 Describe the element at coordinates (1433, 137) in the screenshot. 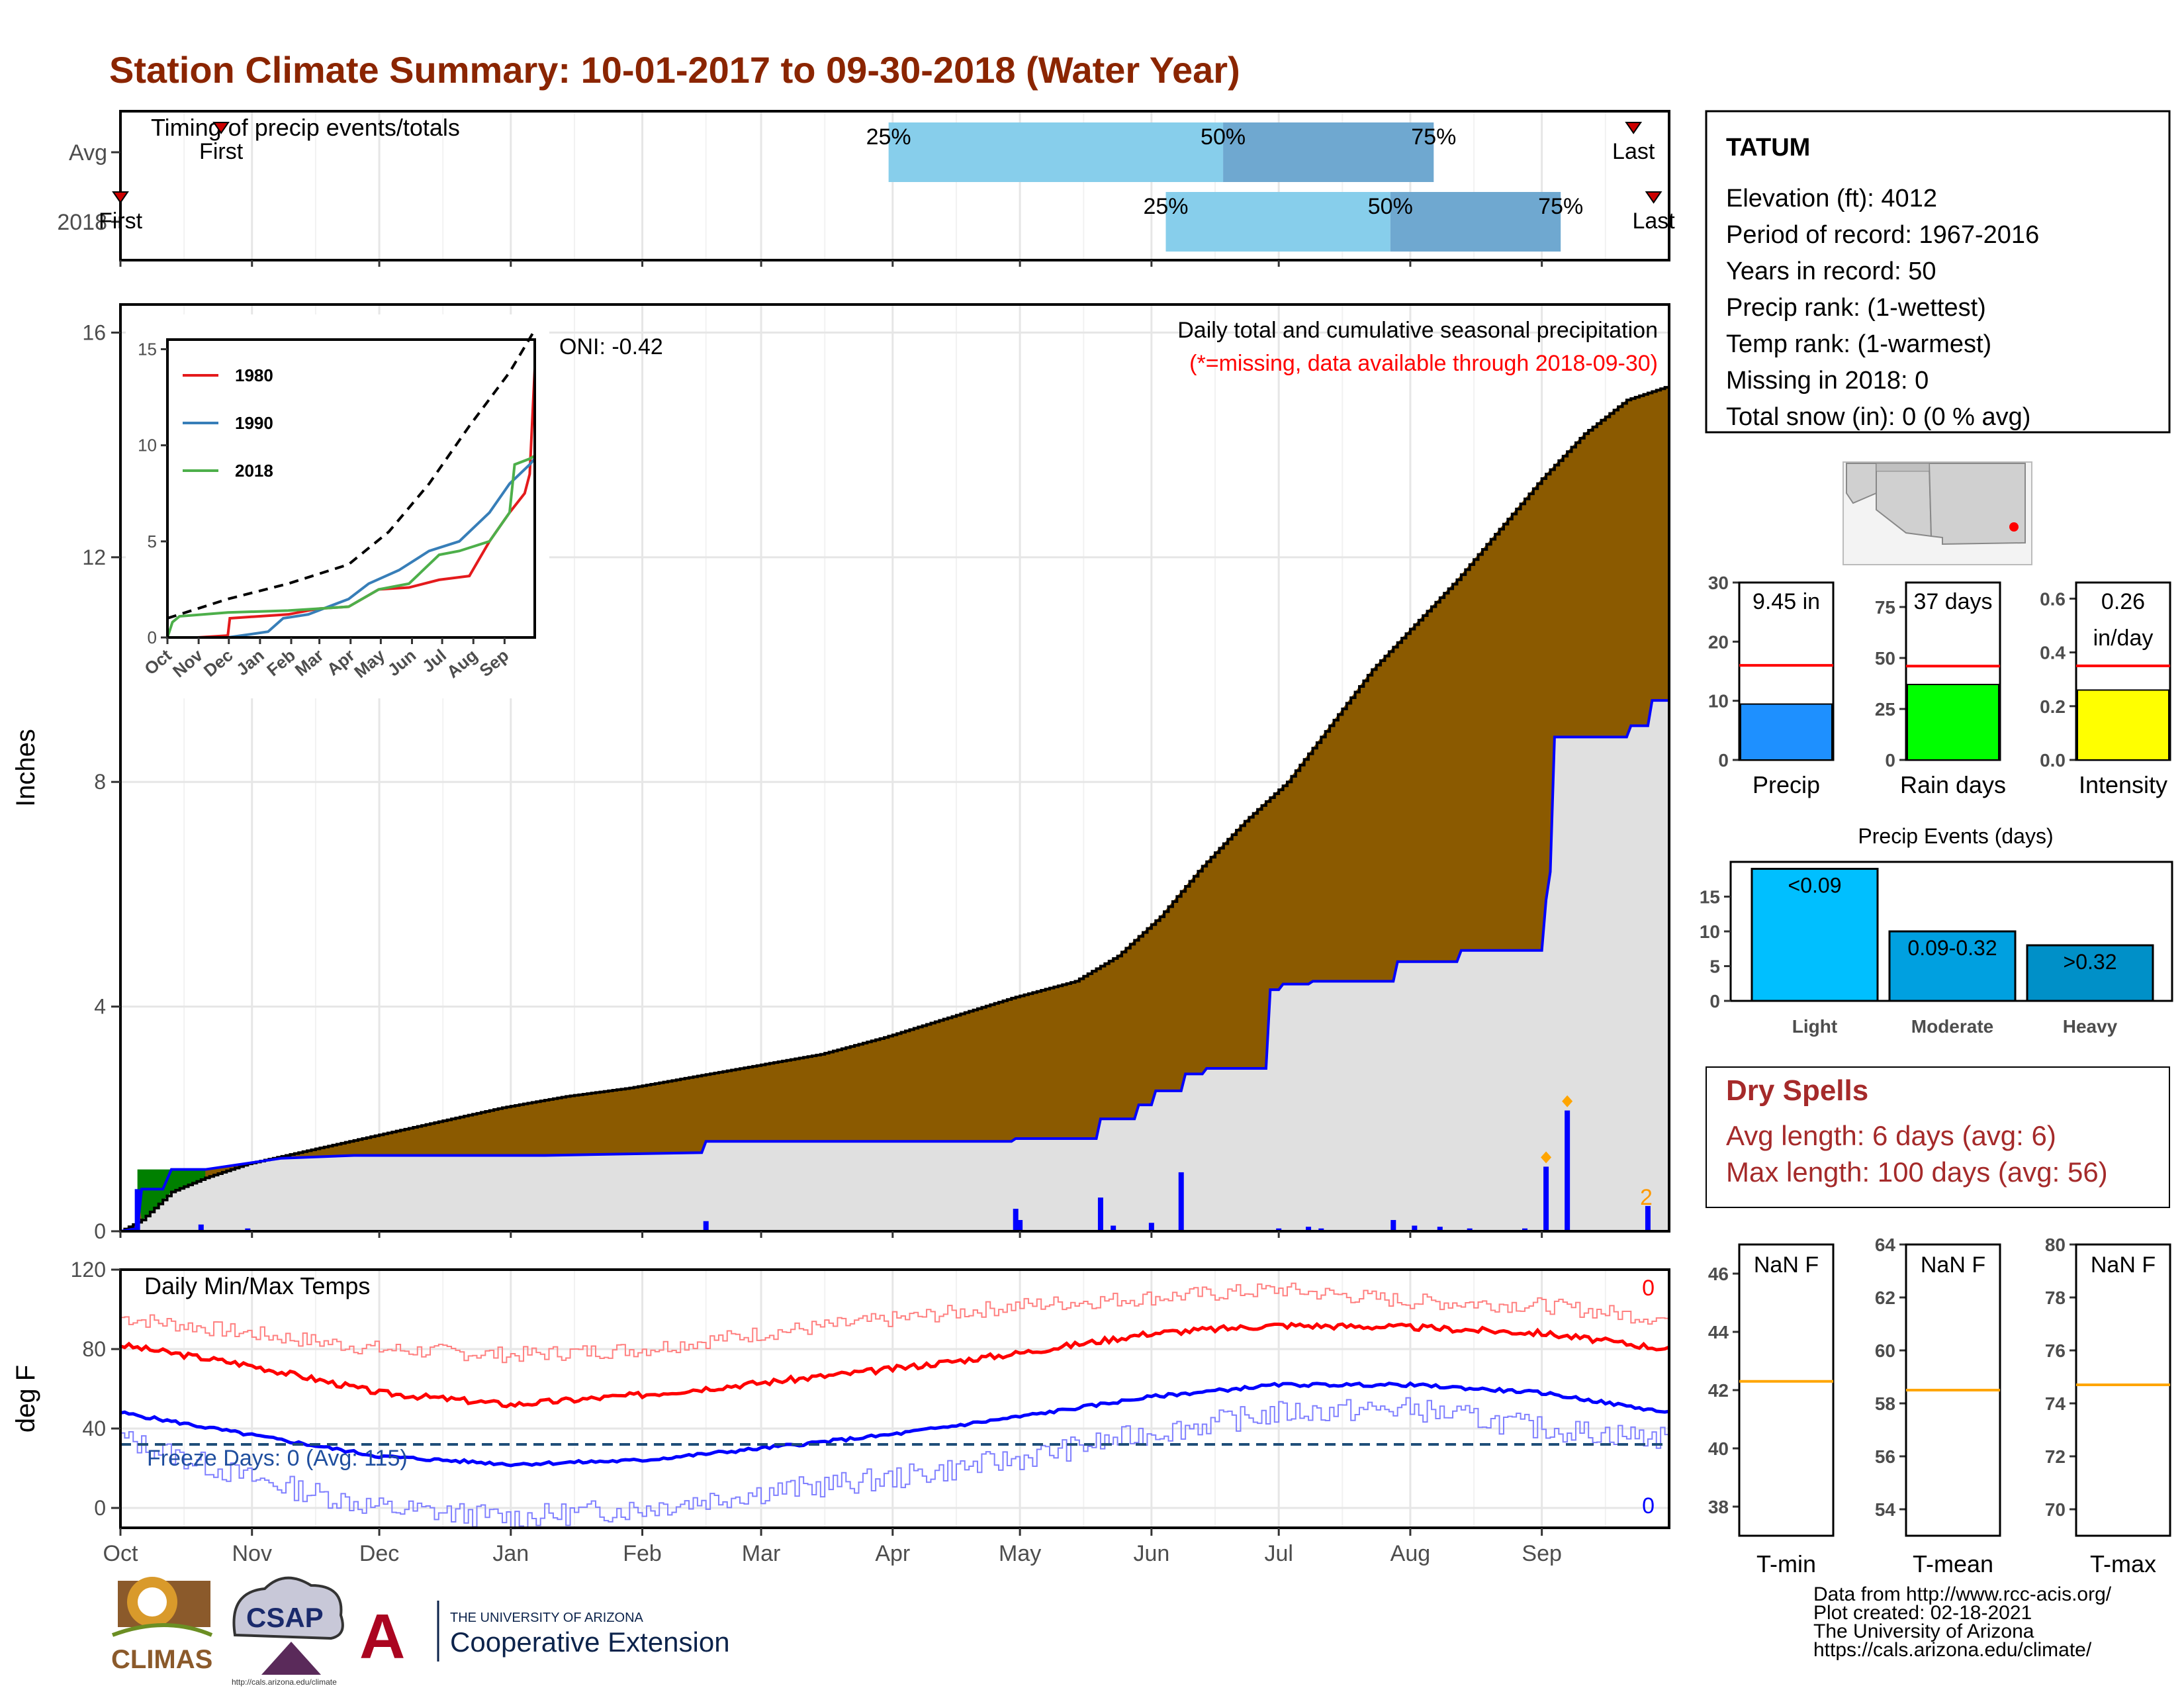

I see `timing-percentile-label: 75%` at that location.